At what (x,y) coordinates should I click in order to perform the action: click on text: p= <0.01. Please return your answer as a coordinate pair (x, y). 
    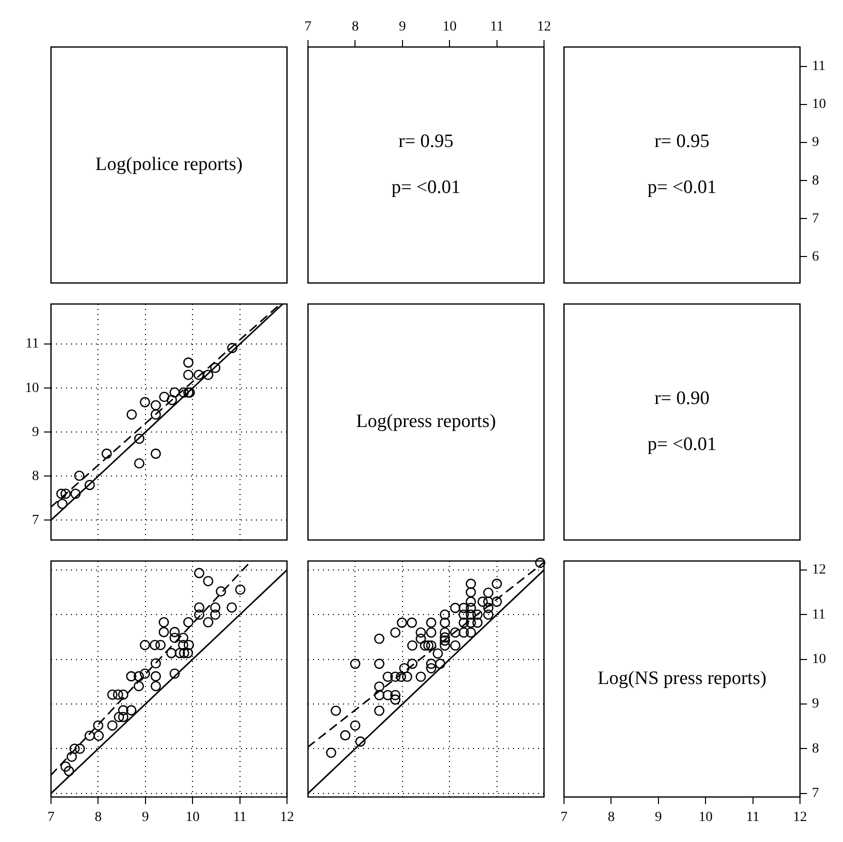
    Looking at the image, I should click on (682, 445).